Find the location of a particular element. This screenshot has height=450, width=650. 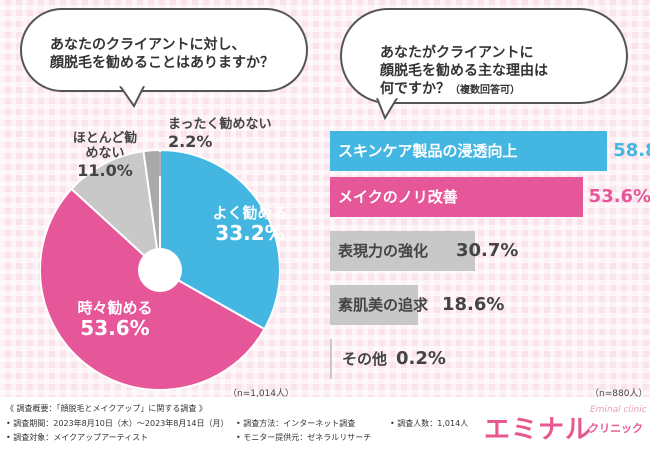

bar-value-2: 30.7% is located at coordinates (487, 250).